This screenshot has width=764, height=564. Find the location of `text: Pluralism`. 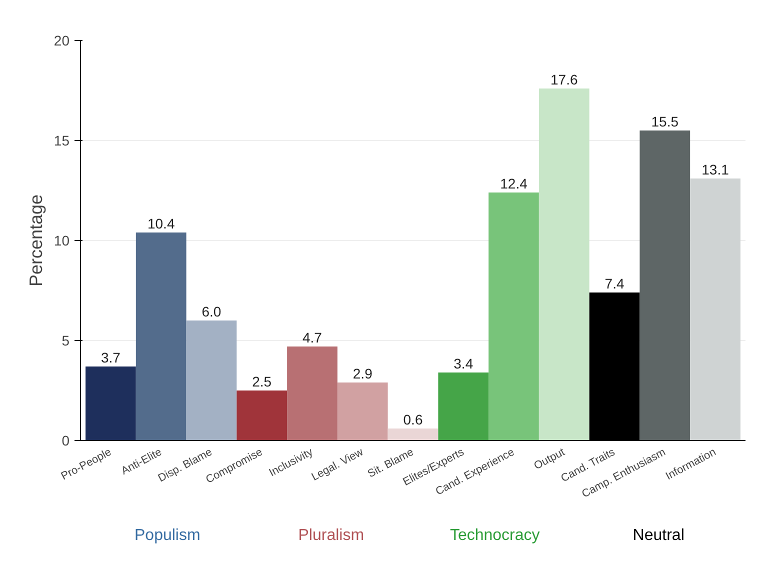

text: Pluralism is located at coordinates (331, 535).